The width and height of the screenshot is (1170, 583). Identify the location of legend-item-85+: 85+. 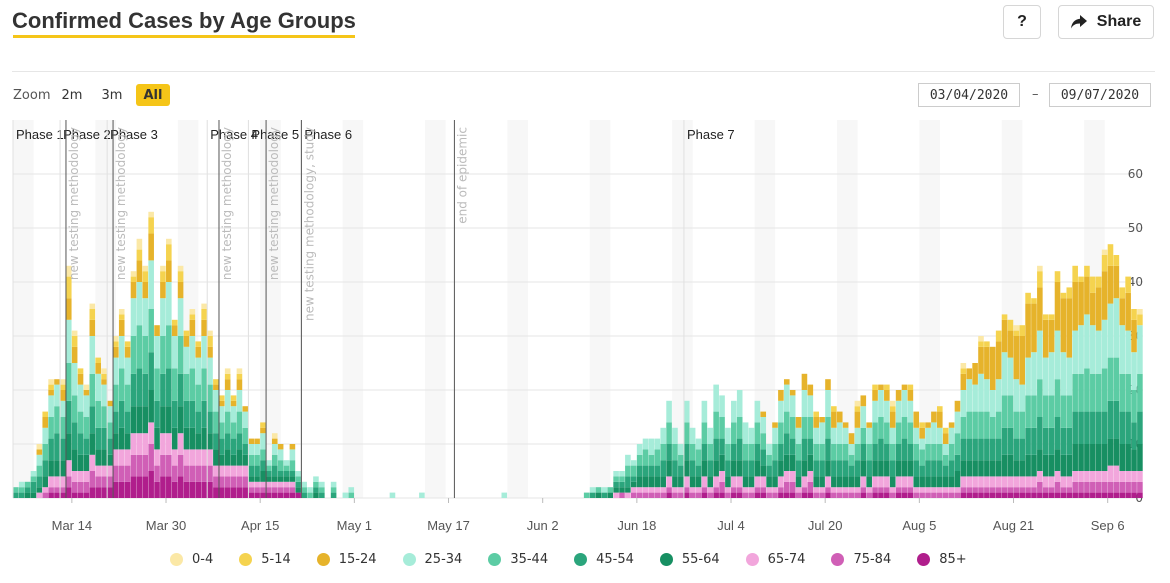
(942, 559).